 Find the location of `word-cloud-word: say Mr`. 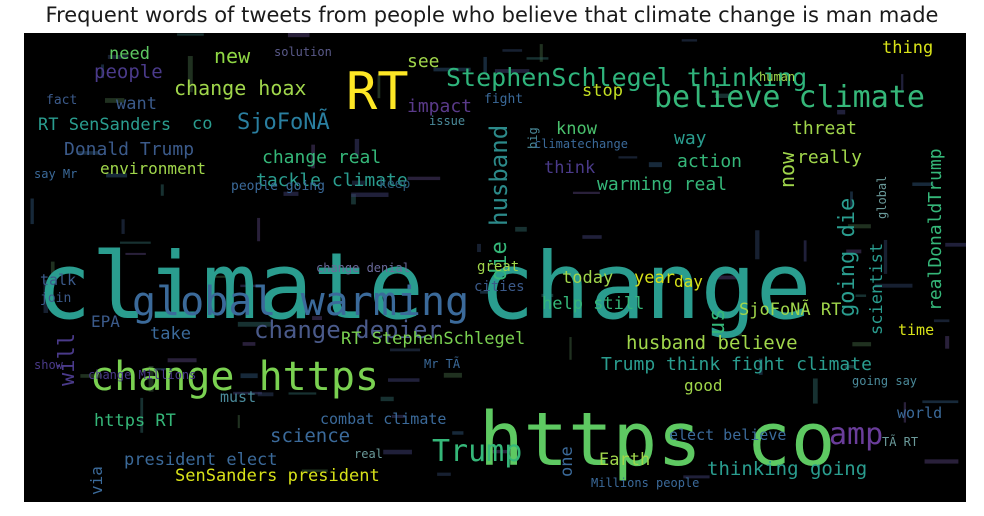

word-cloud-word: say Mr is located at coordinates (55, 174).